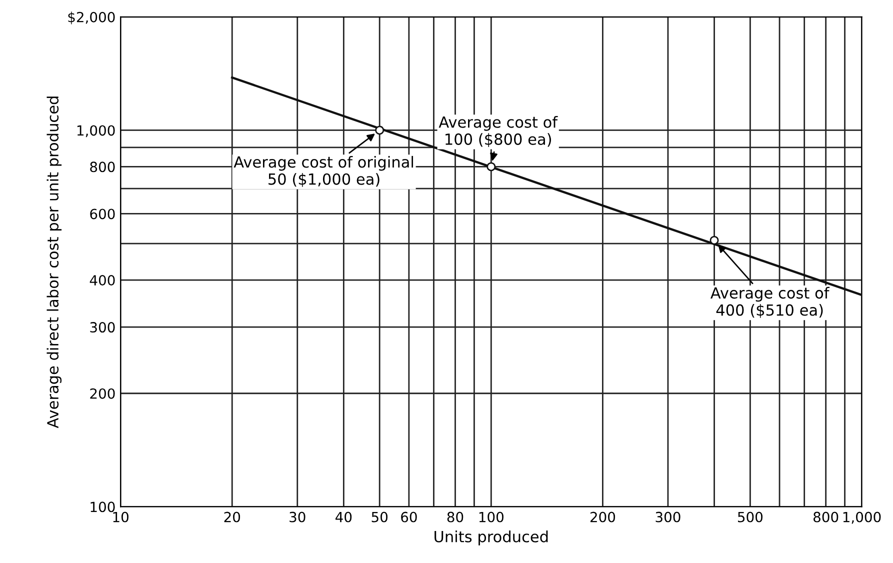  Describe the element at coordinates (750, 517) in the screenshot. I see `x-tick-label: 500` at that location.